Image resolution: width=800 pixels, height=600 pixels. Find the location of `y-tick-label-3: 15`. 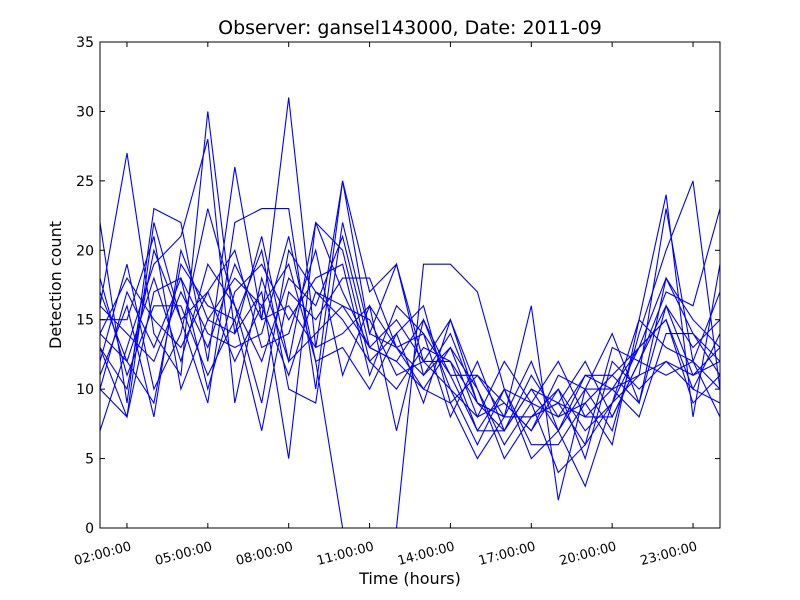

y-tick-label-3: 15 is located at coordinates (85, 321).